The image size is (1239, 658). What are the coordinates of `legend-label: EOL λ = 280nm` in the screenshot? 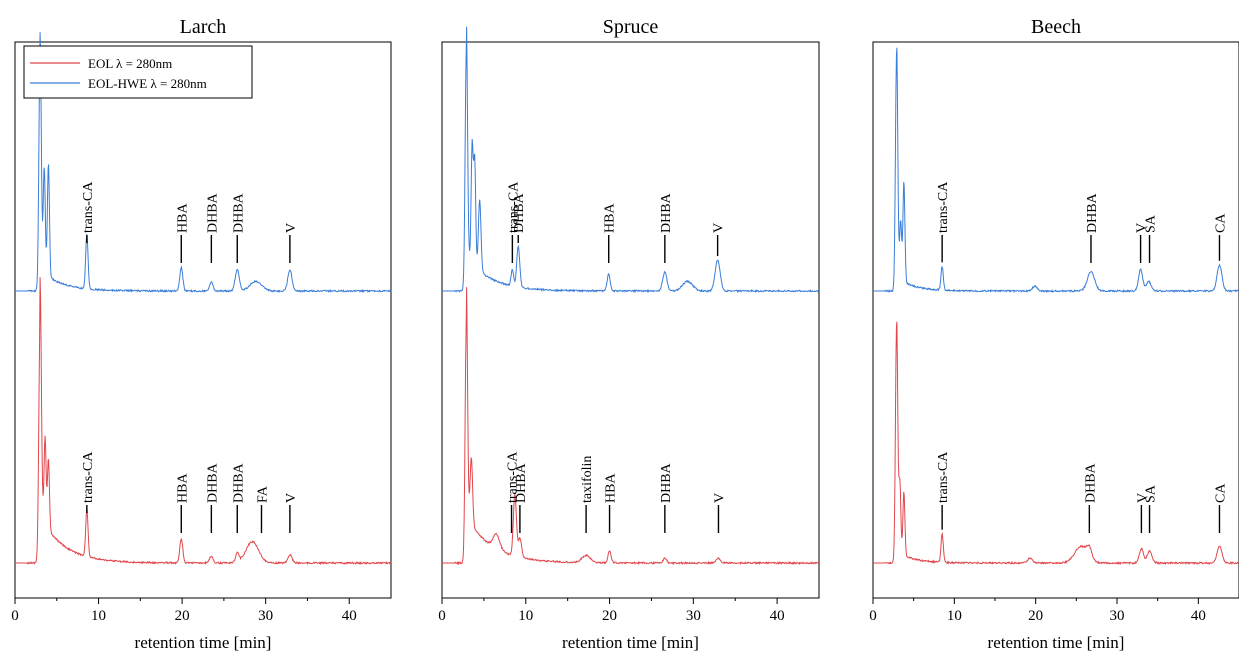 It's located at (130, 63).